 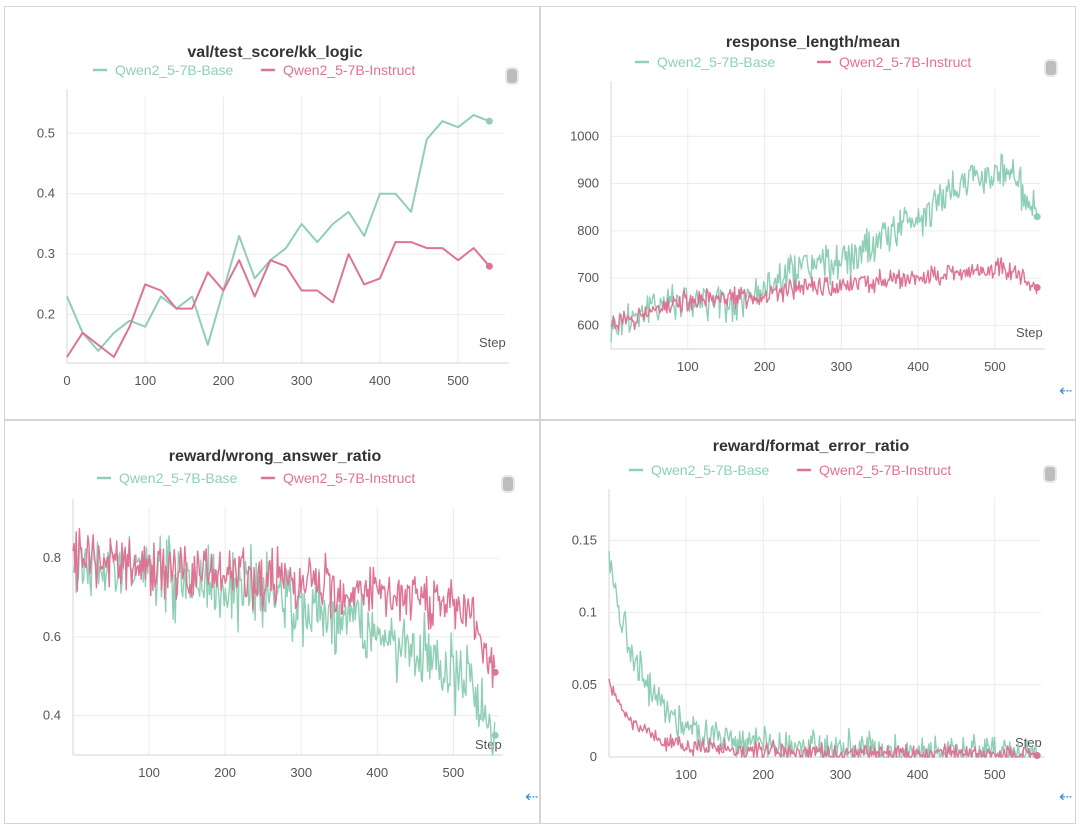 What do you see at coordinates (584, 684) in the screenshot?
I see `y-tick-label: 0.05` at bounding box center [584, 684].